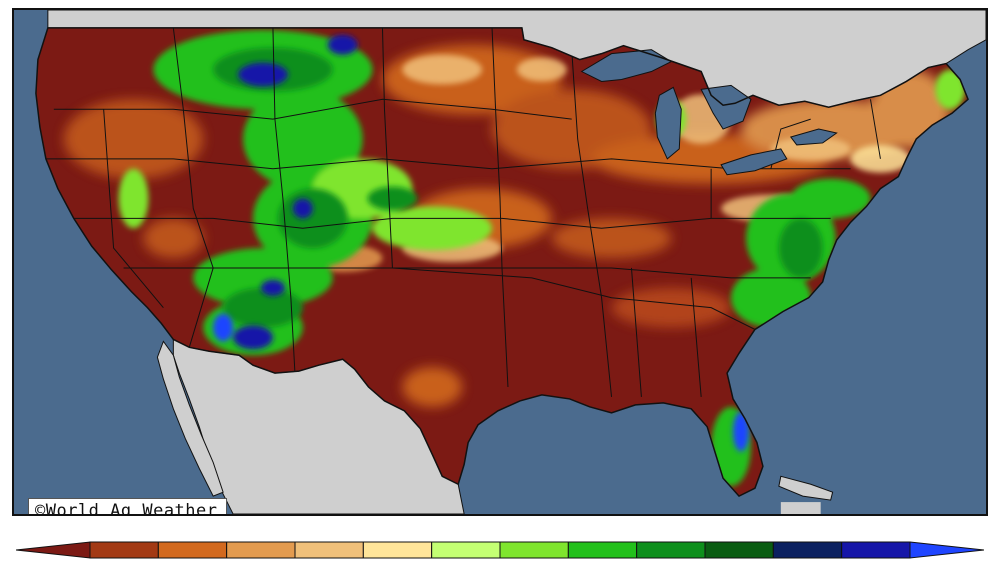  I want to click on caribbean-land-south, so click(800, 508).